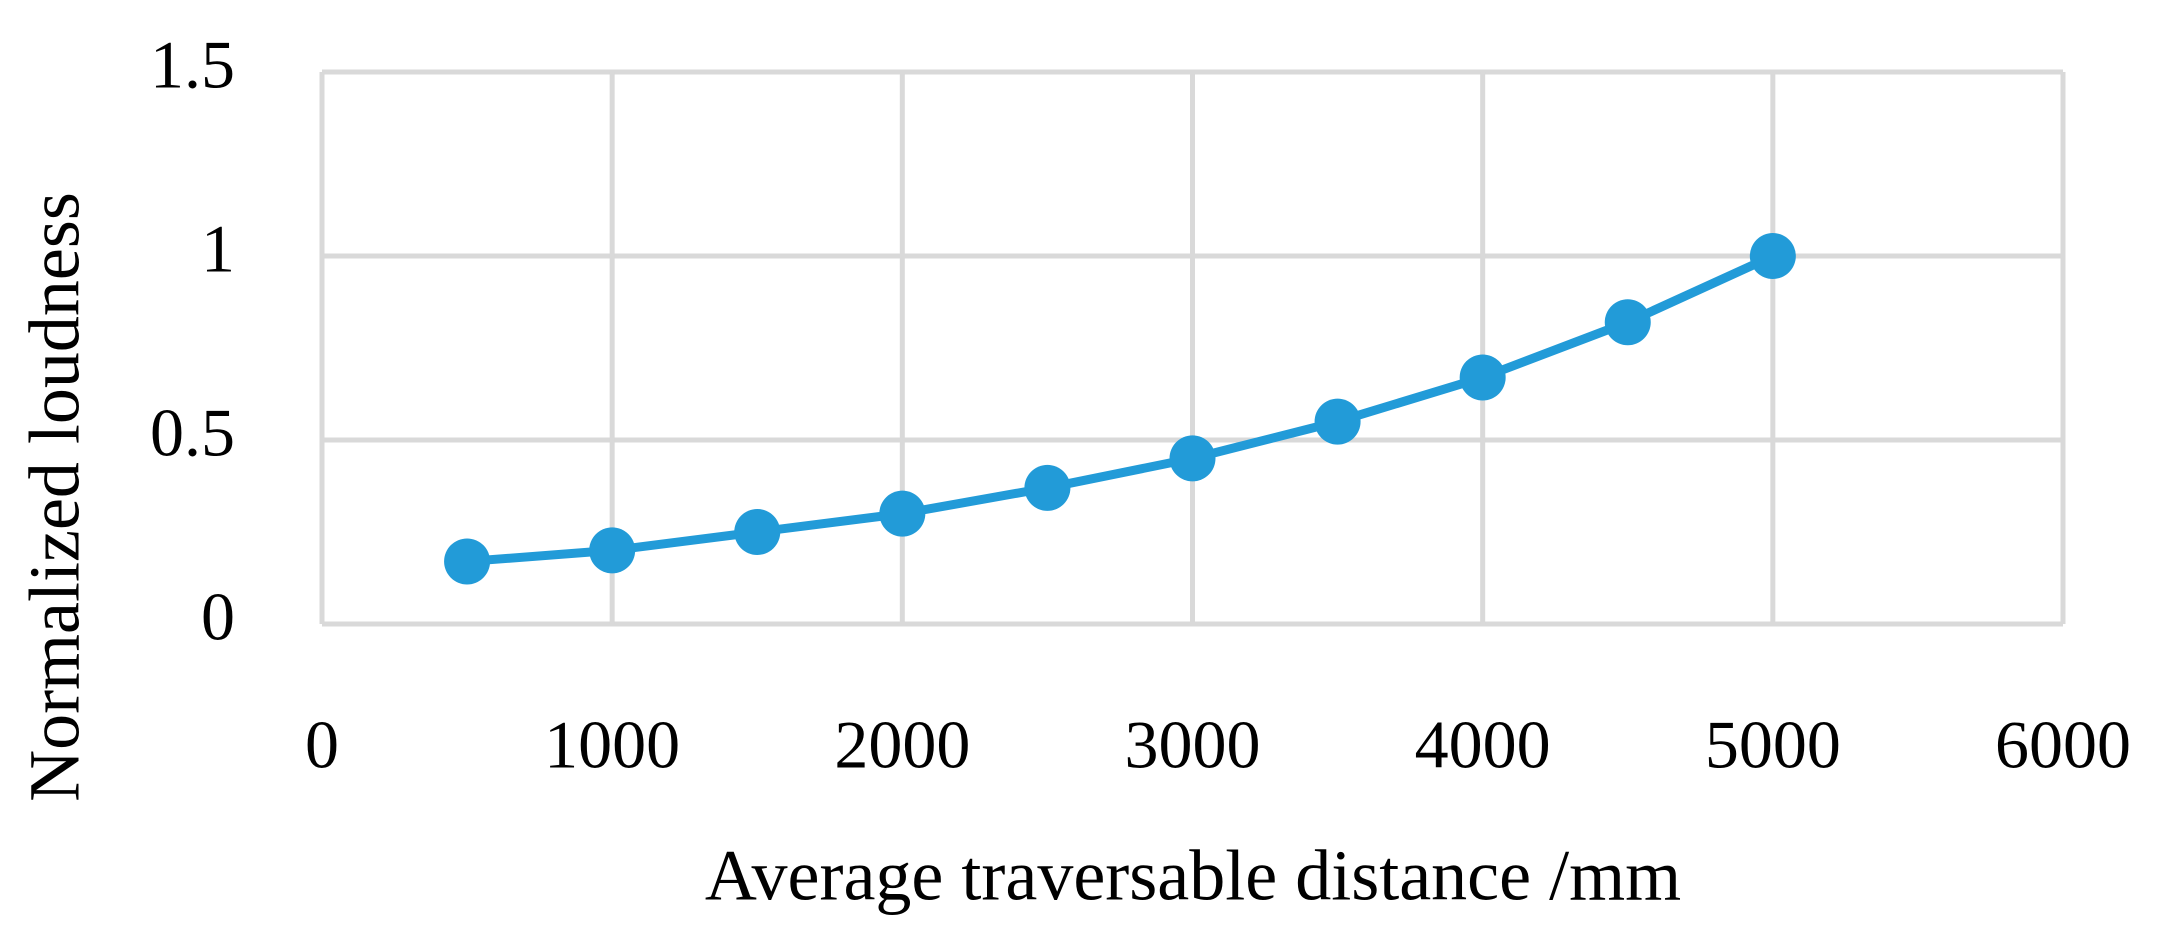 Image resolution: width=2164 pixels, height=942 pixels. What do you see at coordinates (218, 617) in the screenshot?
I see `y-tick-label: 0` at bounding box center [218, 617].